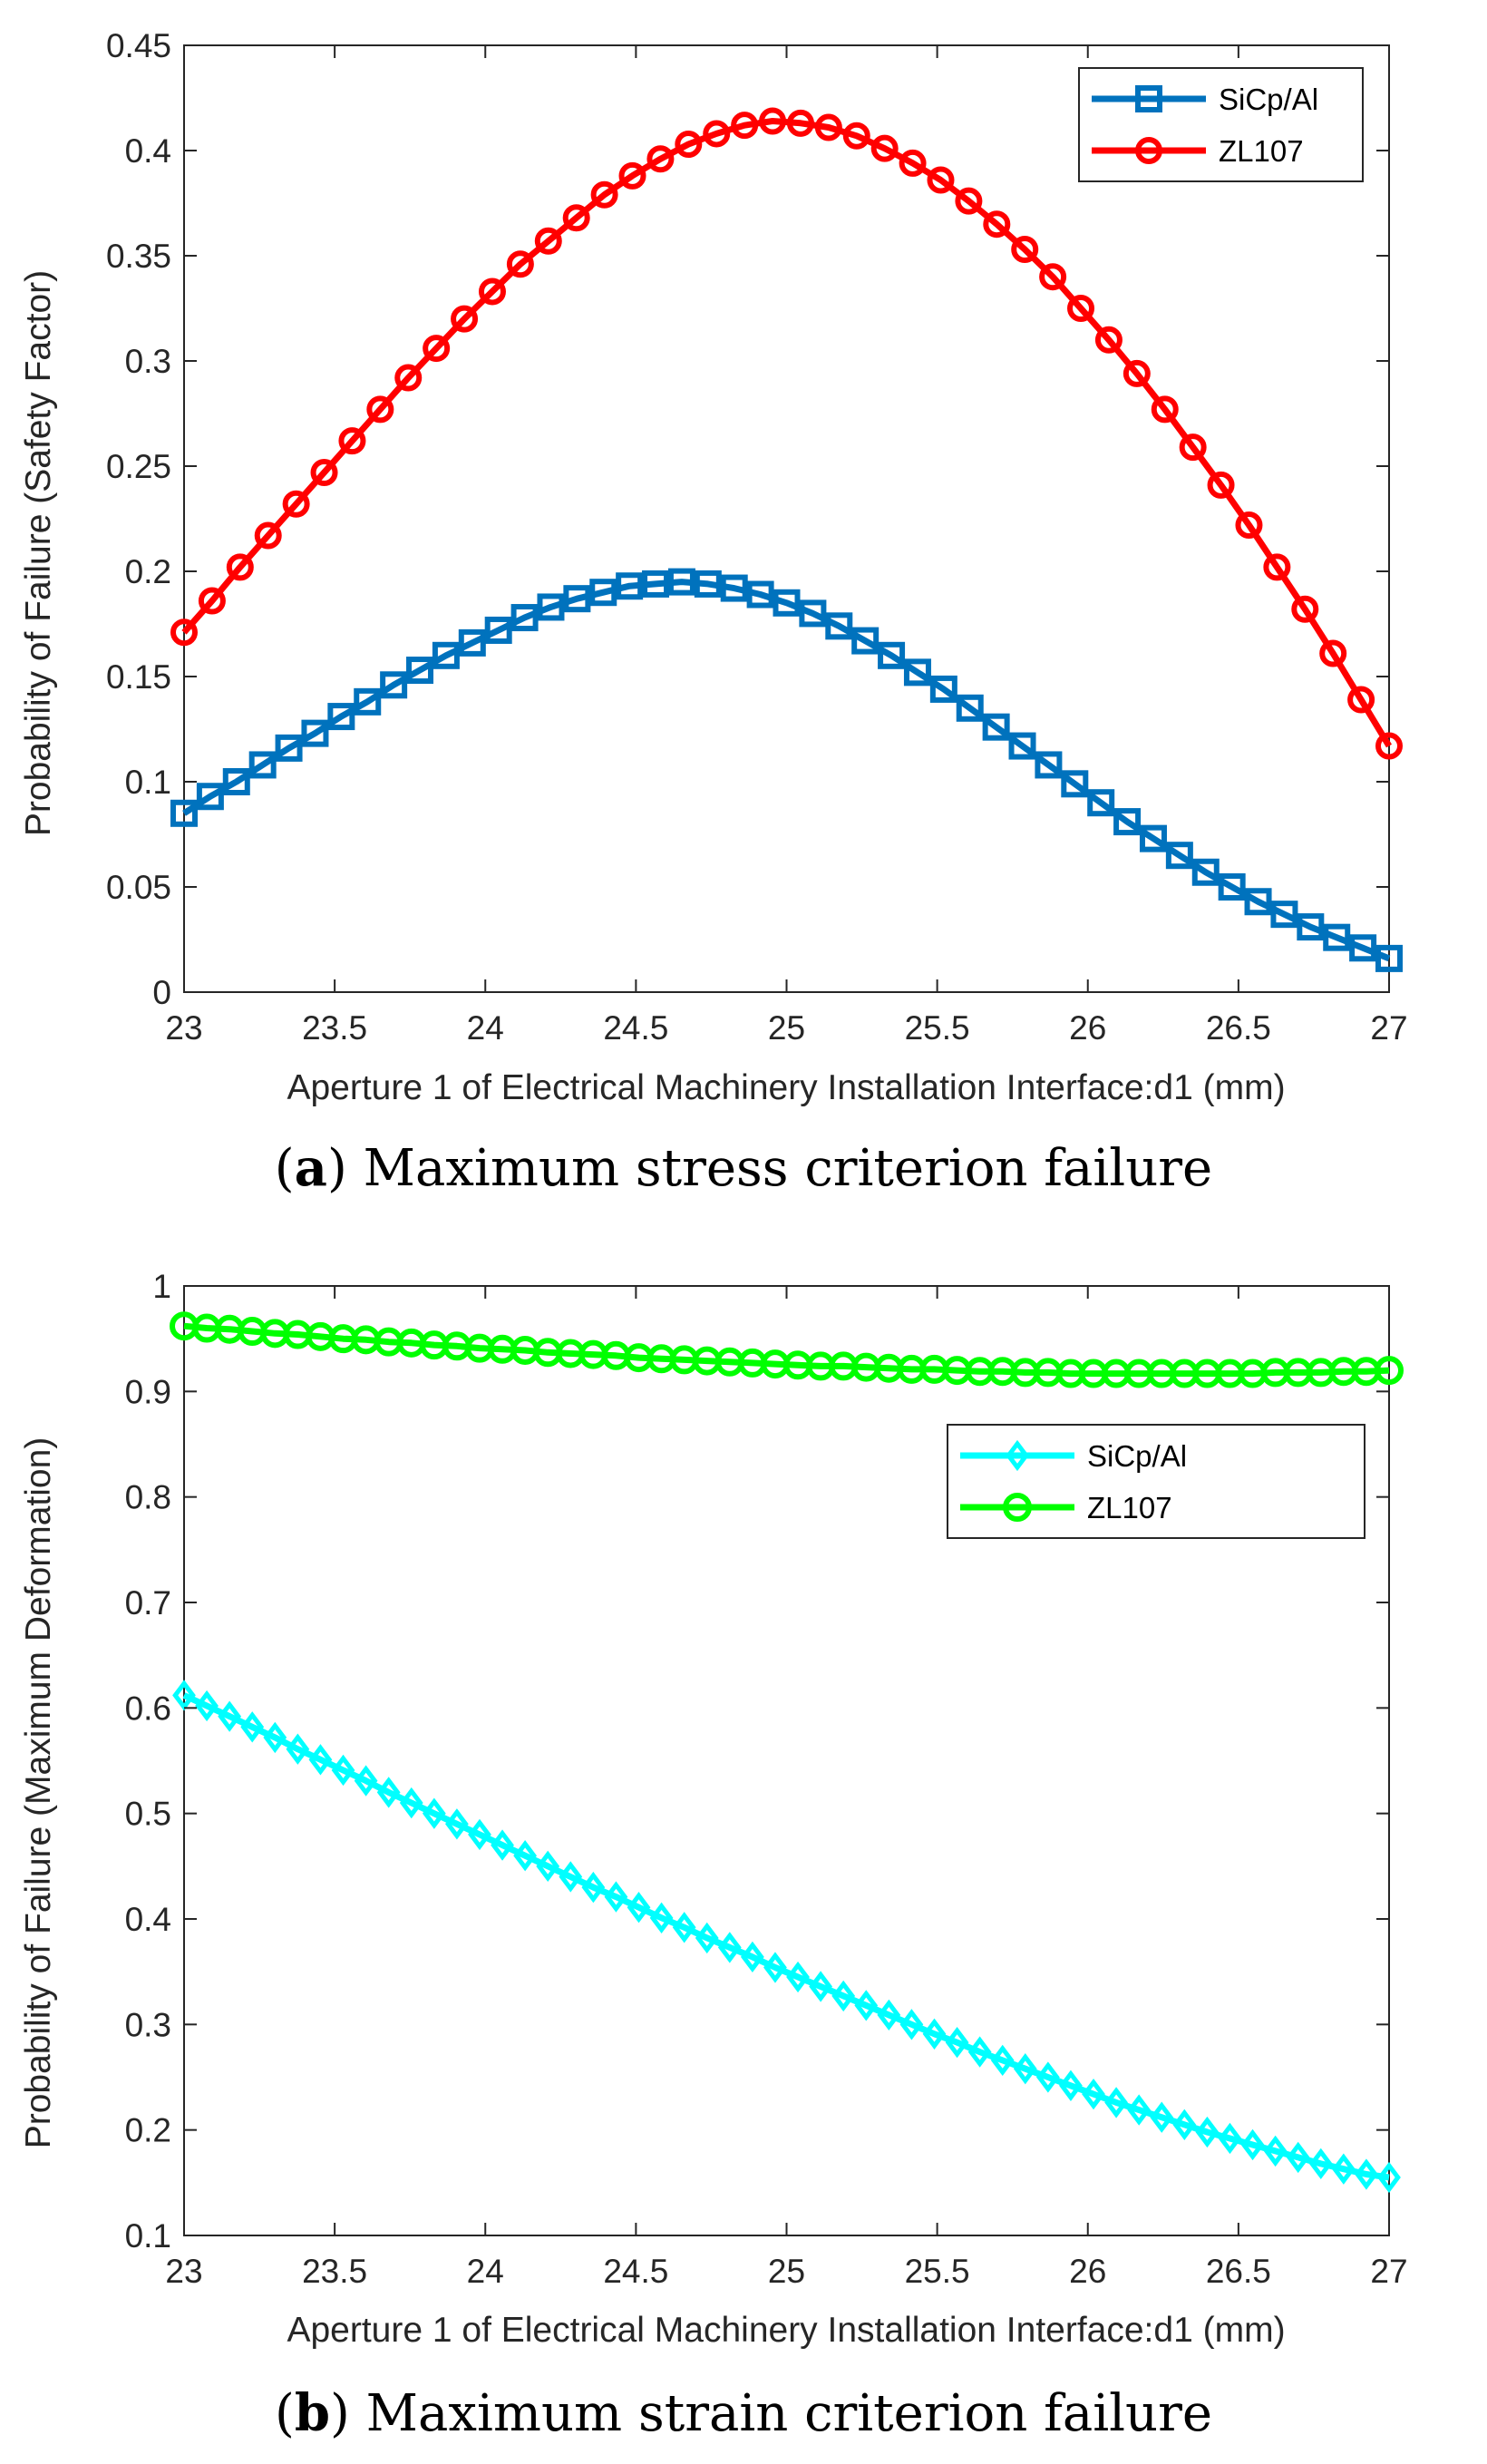 The image size is (1487, 2464). I want to click on panel-a-x-tick-label: 24.5, so click(635, 1028).